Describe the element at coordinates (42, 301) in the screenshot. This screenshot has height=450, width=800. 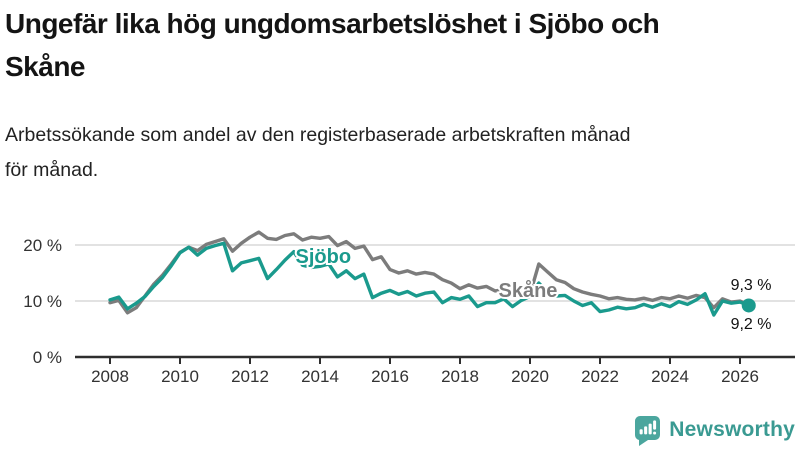
I see `y-axis-label: 10 %` at that location.